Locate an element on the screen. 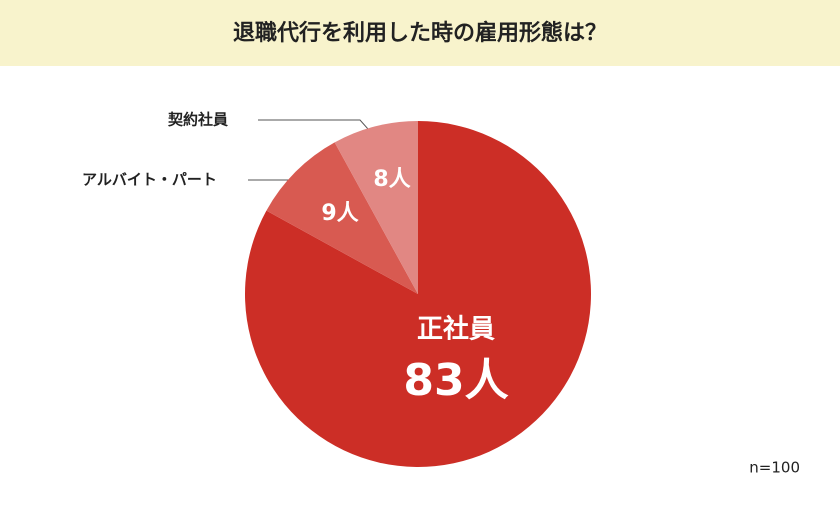 This screenshot has height=512, width=840. category-label: 正社員 is located at coordinates (456, 329).